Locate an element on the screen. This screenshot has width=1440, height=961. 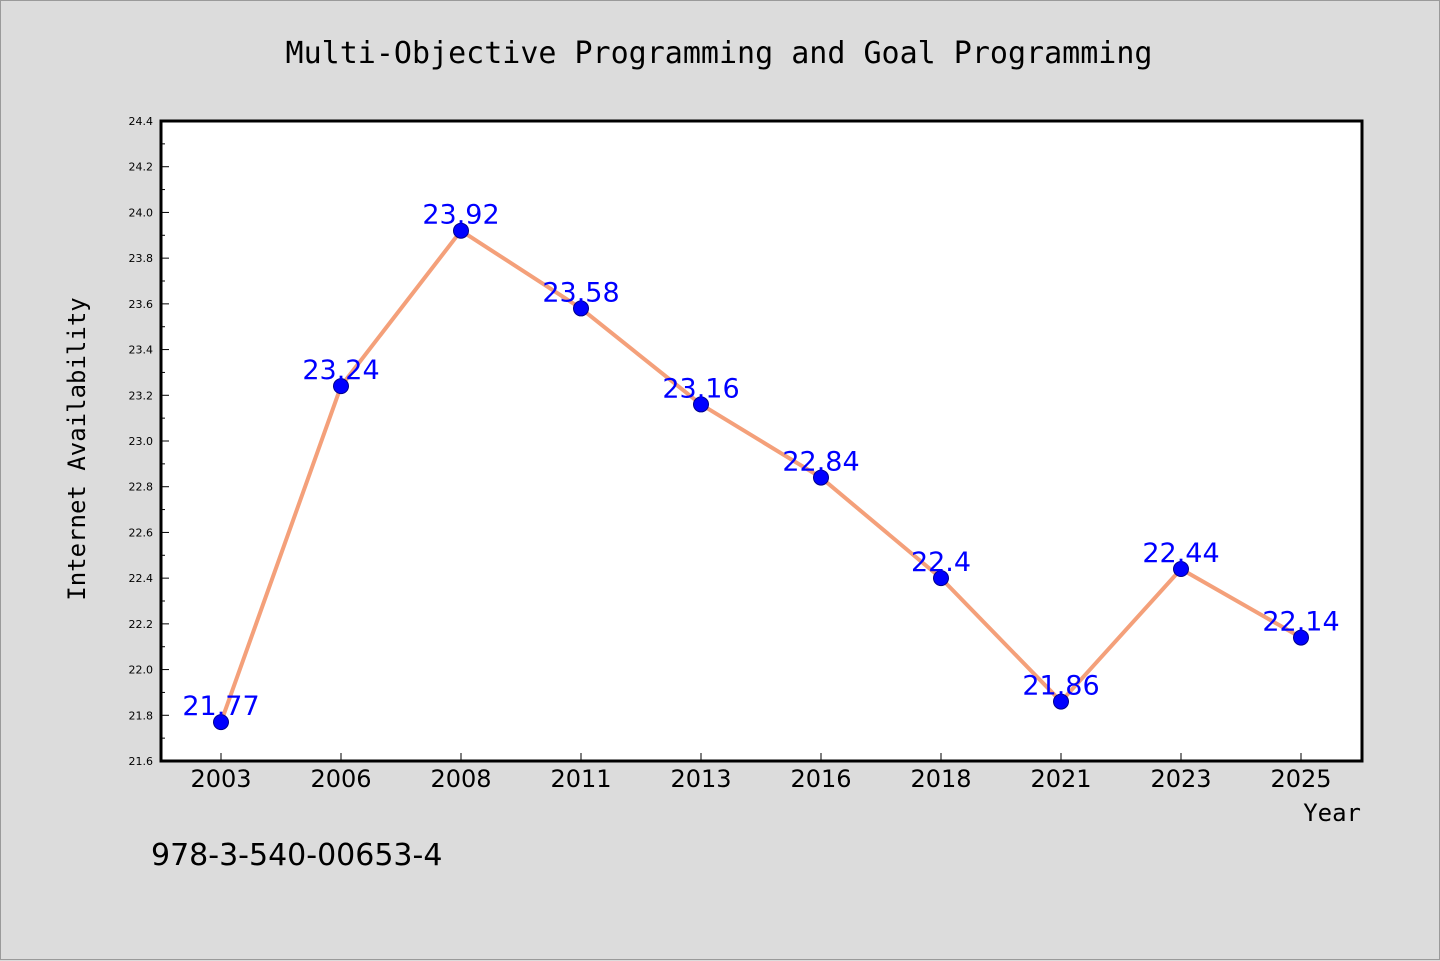
y-tick-label: 23.2 is located at coordinates (141, 395).